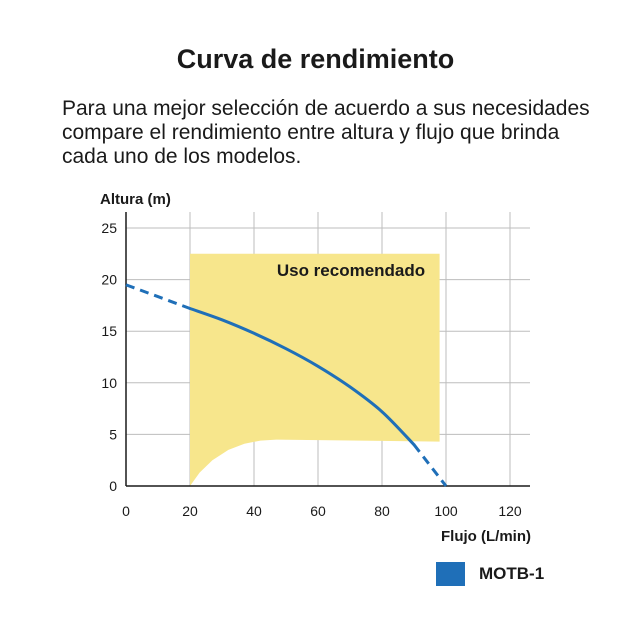  Describe the element at coordinates (182, 156) in the screenshot. I see `description-line: cada uno de los modelos.` at that location.